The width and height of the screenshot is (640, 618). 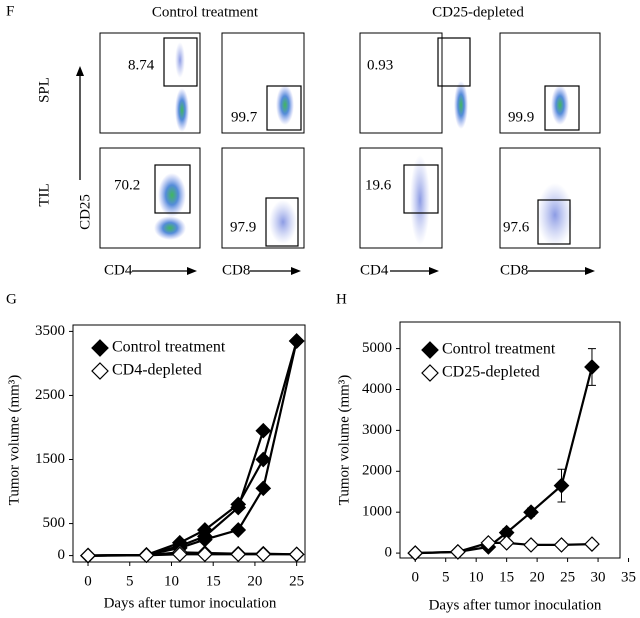 I want to click on y-tick-label: 4000, so click(x=377, y=389).